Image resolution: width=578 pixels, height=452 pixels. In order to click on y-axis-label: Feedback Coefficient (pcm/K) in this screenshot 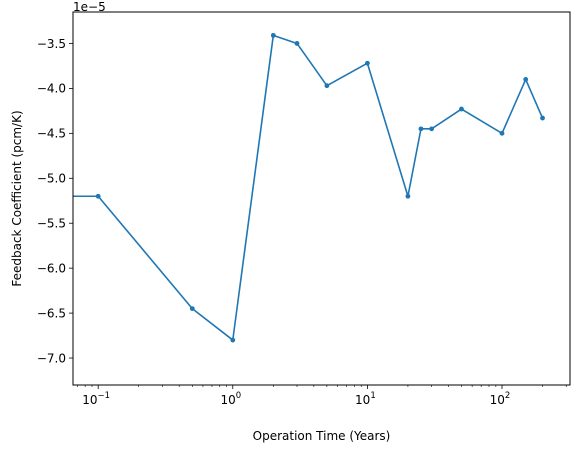, I will do `click(17, 198)`.